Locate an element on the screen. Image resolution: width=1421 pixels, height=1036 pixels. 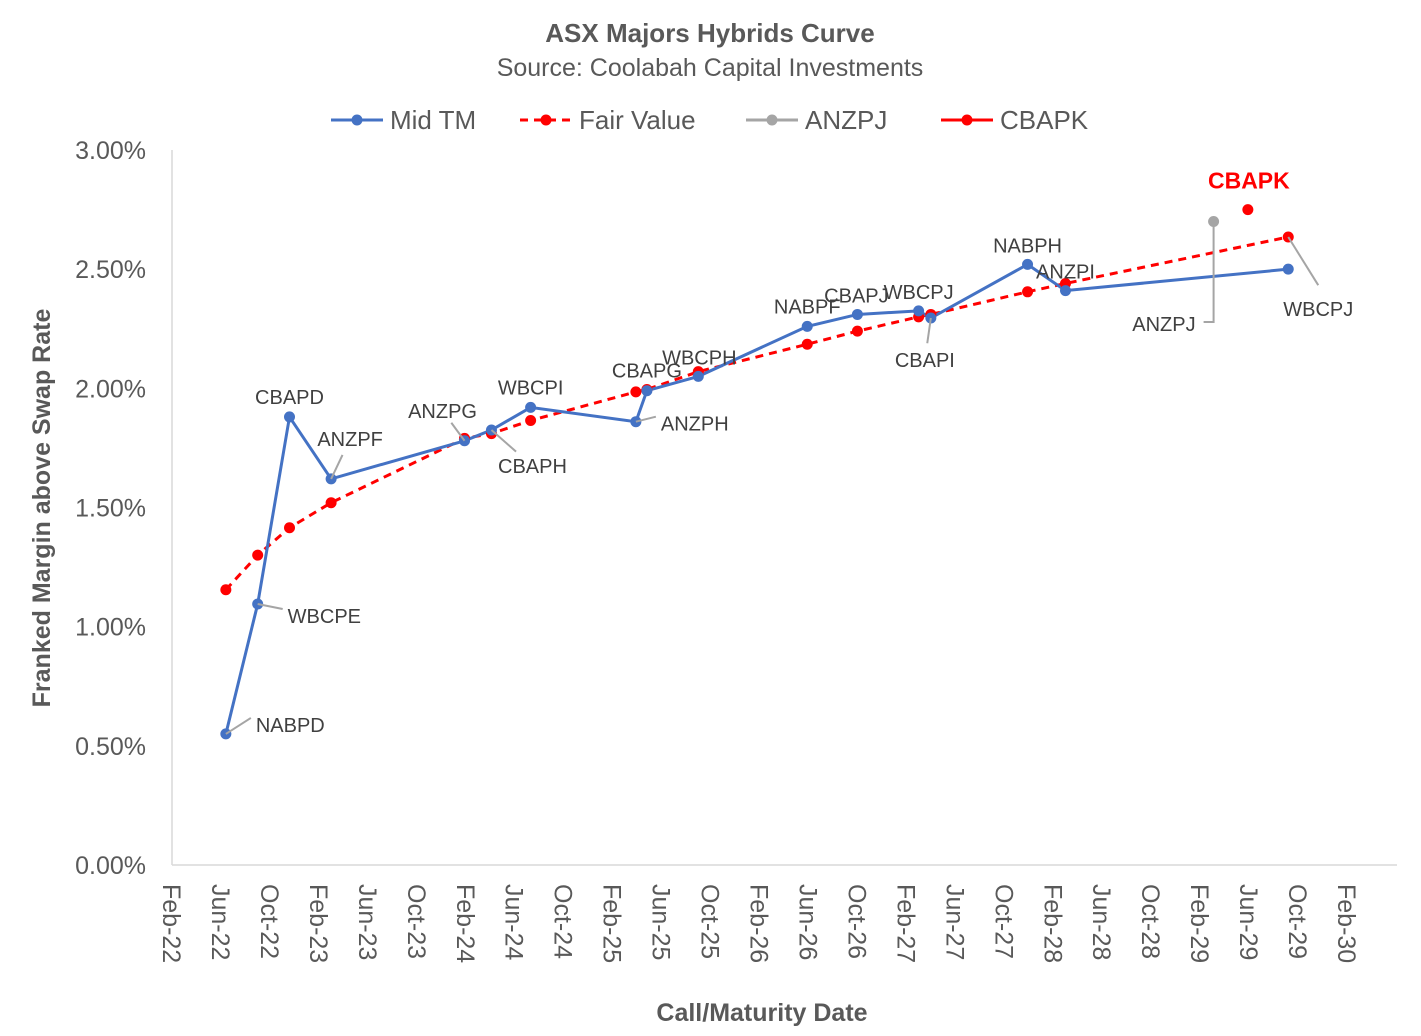
x-tick-label: Feb-28 is located at coordinates (1052, 923).